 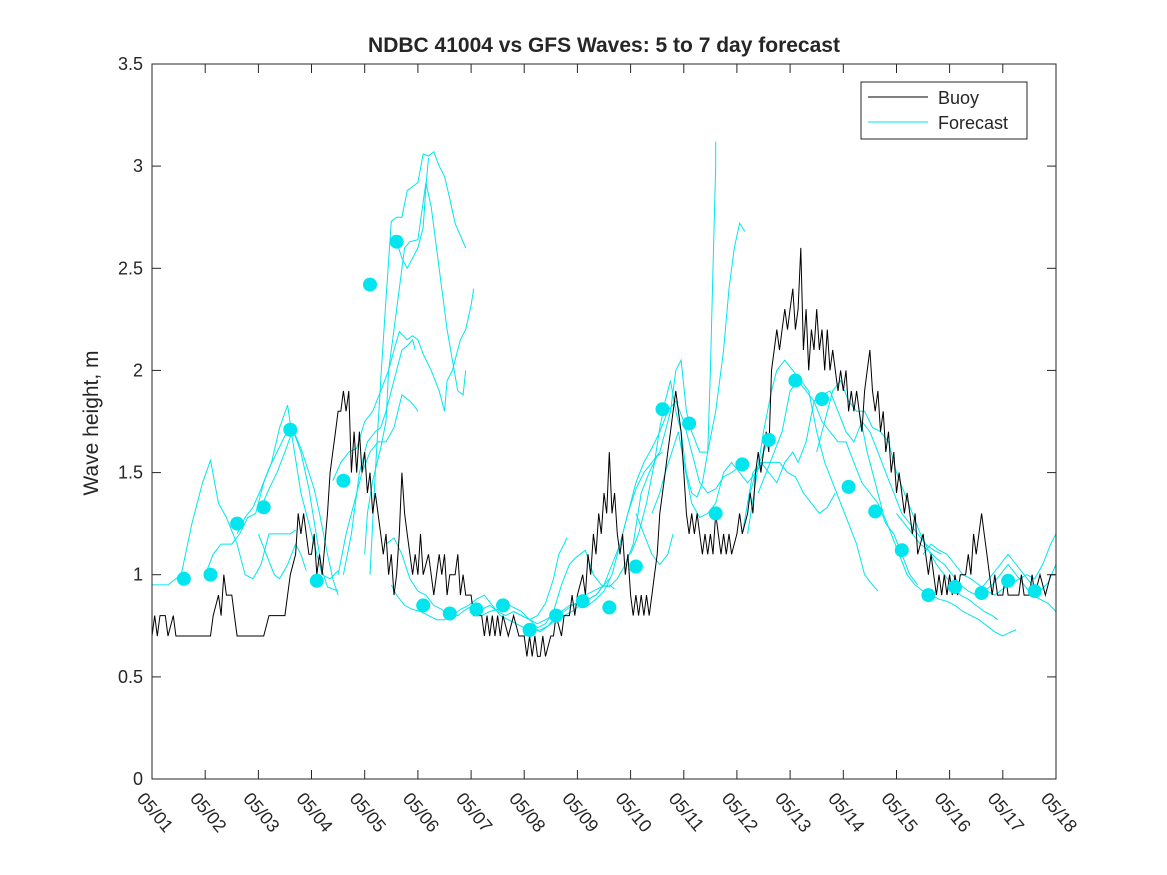 I want to click on legend-buoy-label: Buoy, so click(x=958, y=98).